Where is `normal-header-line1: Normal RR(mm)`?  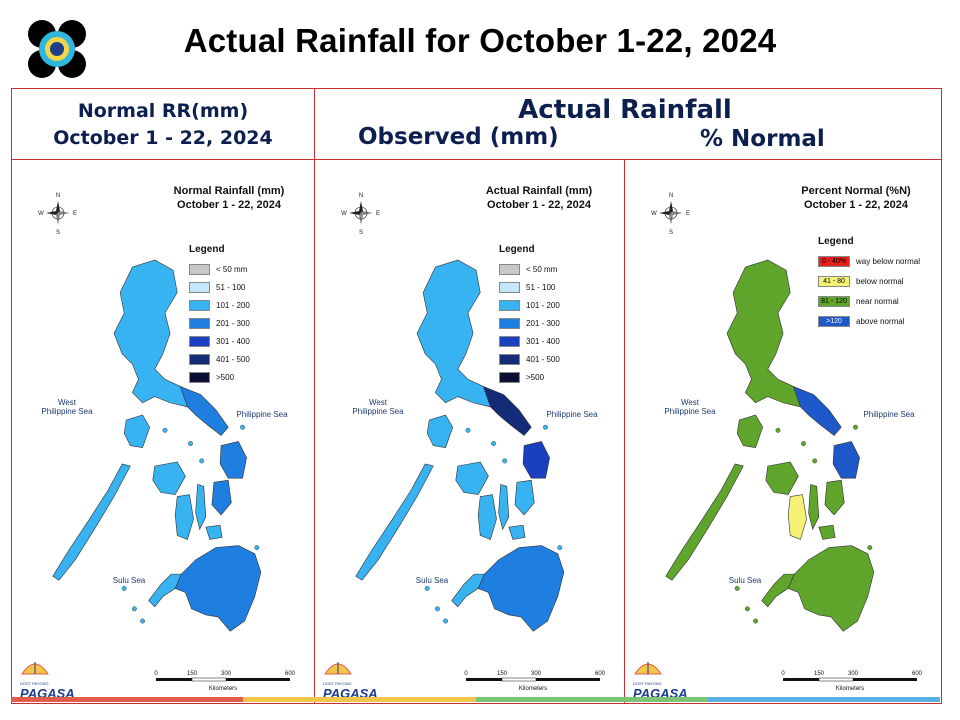 normal-header-line1: Normal RR(mm) is located at coordinates (163, 111).